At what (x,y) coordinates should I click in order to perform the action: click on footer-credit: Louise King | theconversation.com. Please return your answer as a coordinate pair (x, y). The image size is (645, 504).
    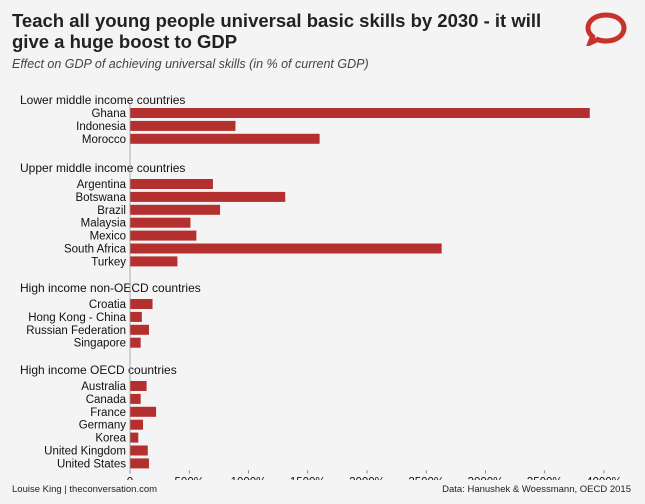
    Looking at the image, I should click on (85, 489).